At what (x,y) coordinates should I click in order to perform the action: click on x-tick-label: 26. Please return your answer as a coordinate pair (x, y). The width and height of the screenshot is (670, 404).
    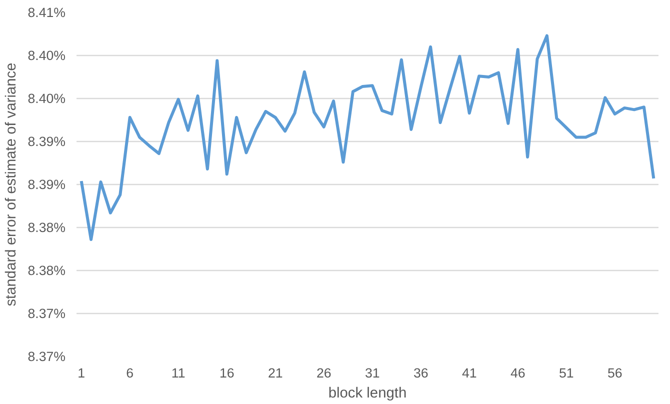
    Looking at the image, I should click on (324, 373).